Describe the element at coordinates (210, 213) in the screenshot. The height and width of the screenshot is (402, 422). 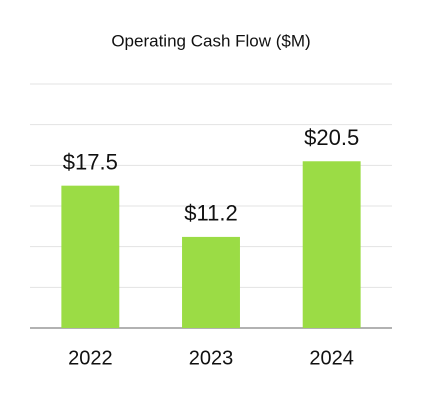
I see `value-label: $11.2` at that location.